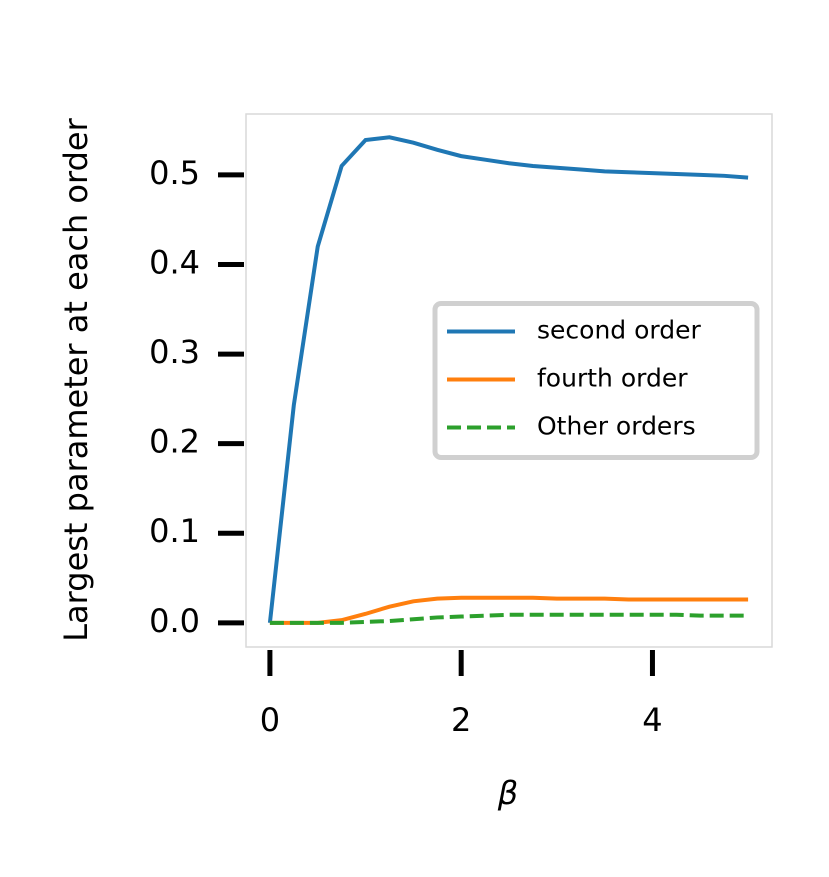  What do you see at coordinates (174, 531) in the screenshot?
I see `y-tick-label: 0.1` at bounding box center [174, 531].